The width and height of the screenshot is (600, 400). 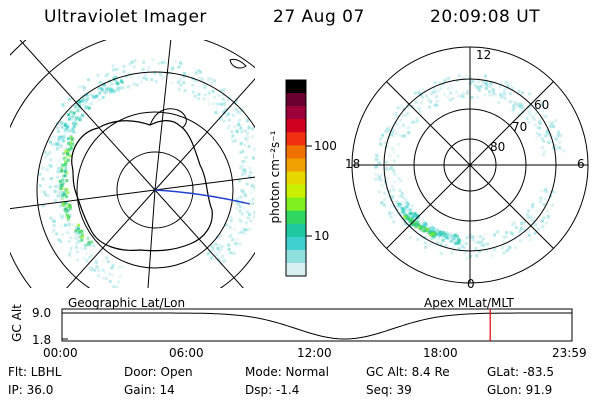 What do you see at coordinates (287, 372) in the screenshot?
I see `mode-info: Mode: Normal` at bounding box center [287, 372].